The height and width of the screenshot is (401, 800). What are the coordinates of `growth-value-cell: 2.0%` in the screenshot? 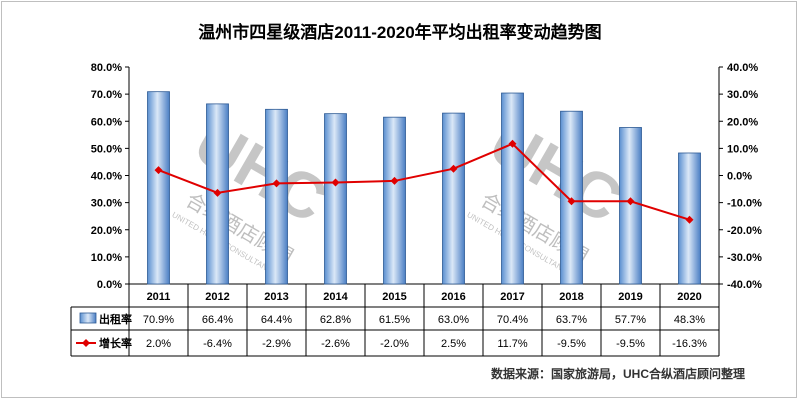 It's located at (158, 344).